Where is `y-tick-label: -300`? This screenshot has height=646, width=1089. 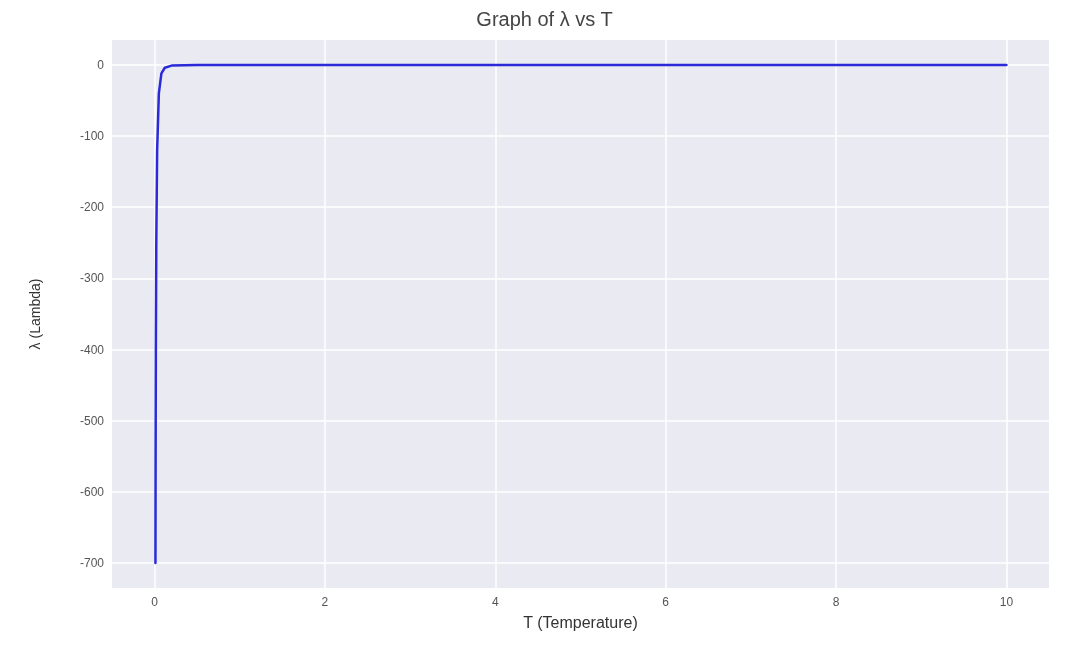
y-tick-label: -300 is located at coordinates (92, 278).